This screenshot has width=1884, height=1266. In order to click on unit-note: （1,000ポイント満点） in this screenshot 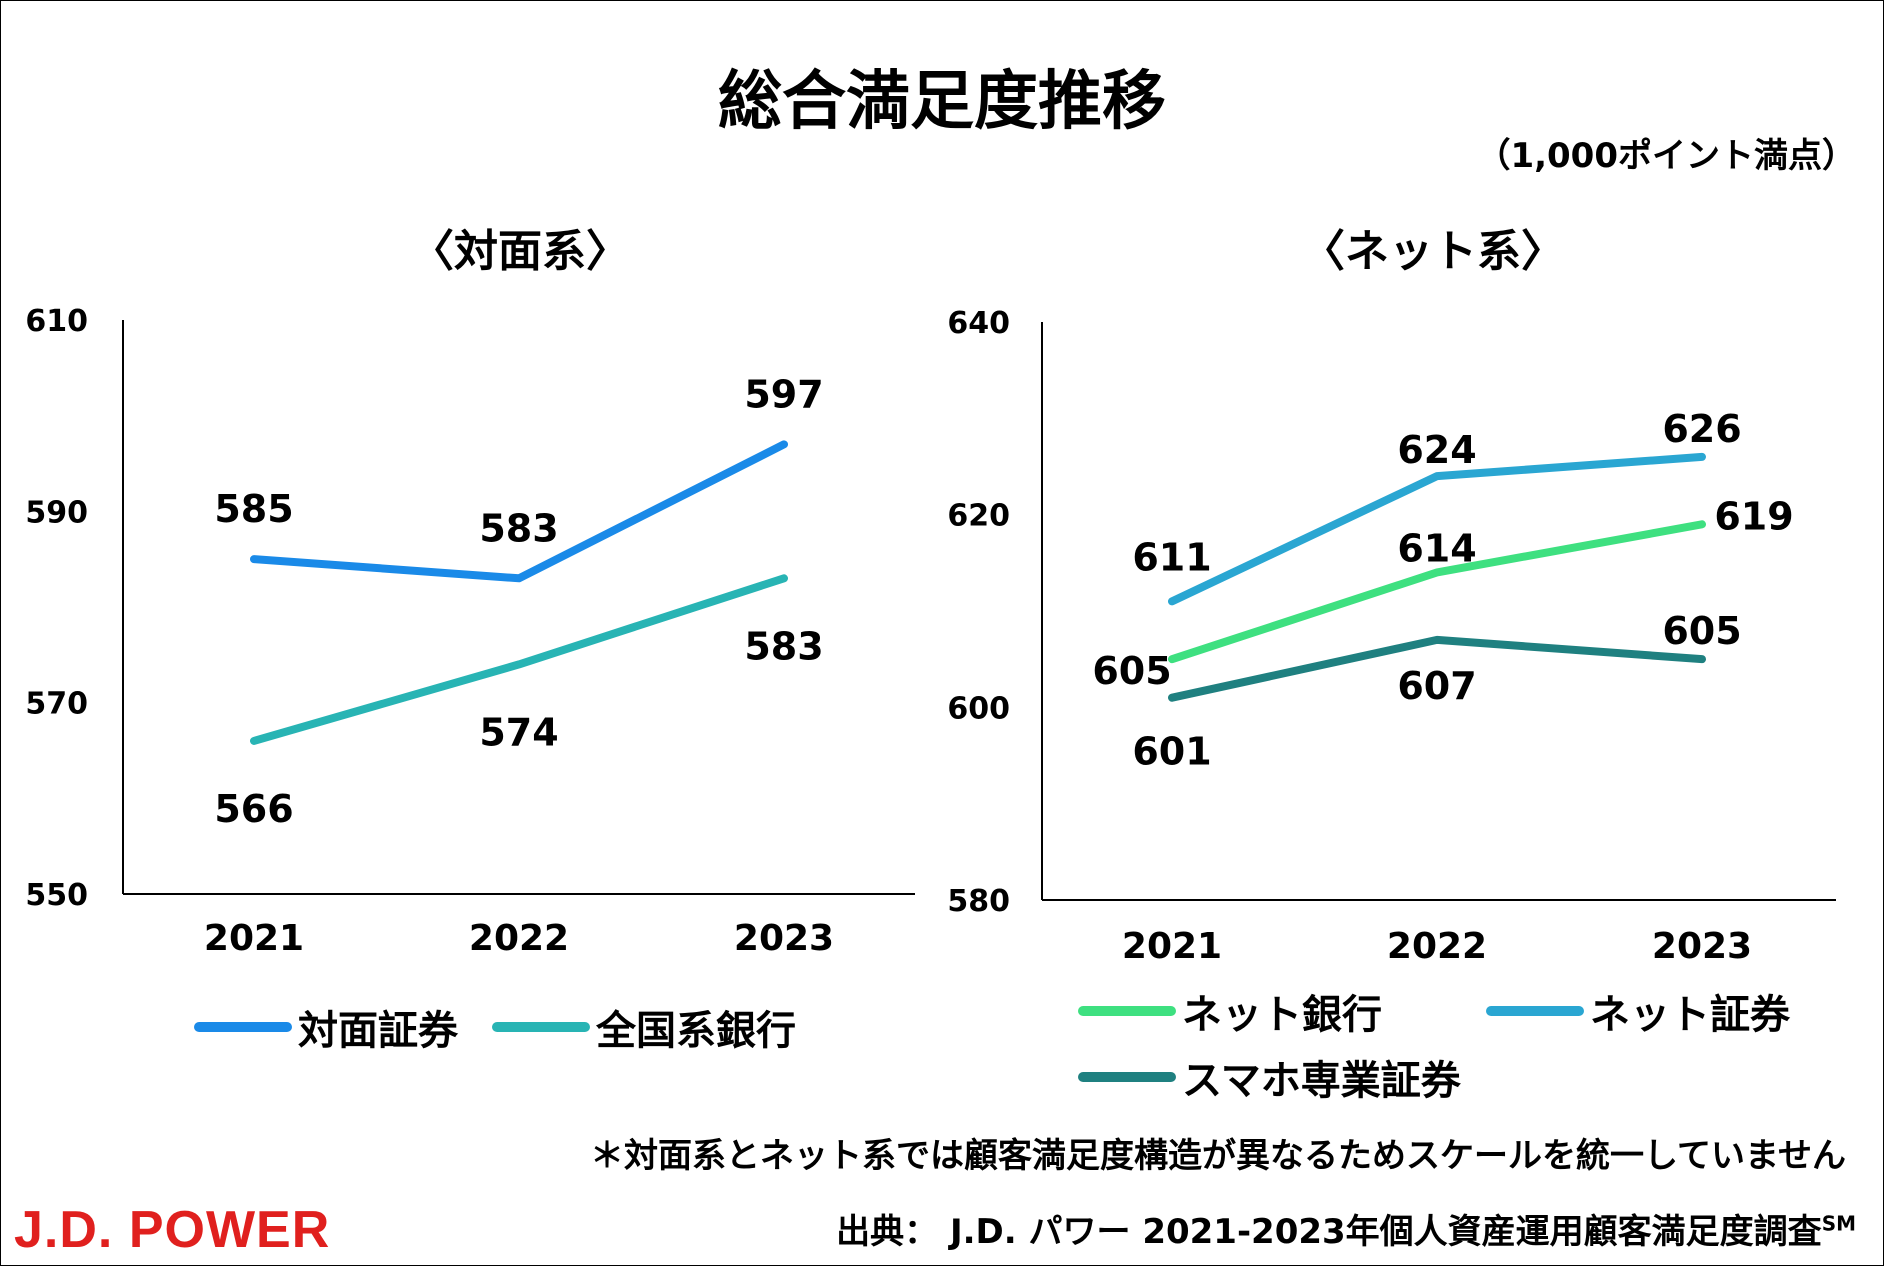, I will do `click(1666, 156)`.